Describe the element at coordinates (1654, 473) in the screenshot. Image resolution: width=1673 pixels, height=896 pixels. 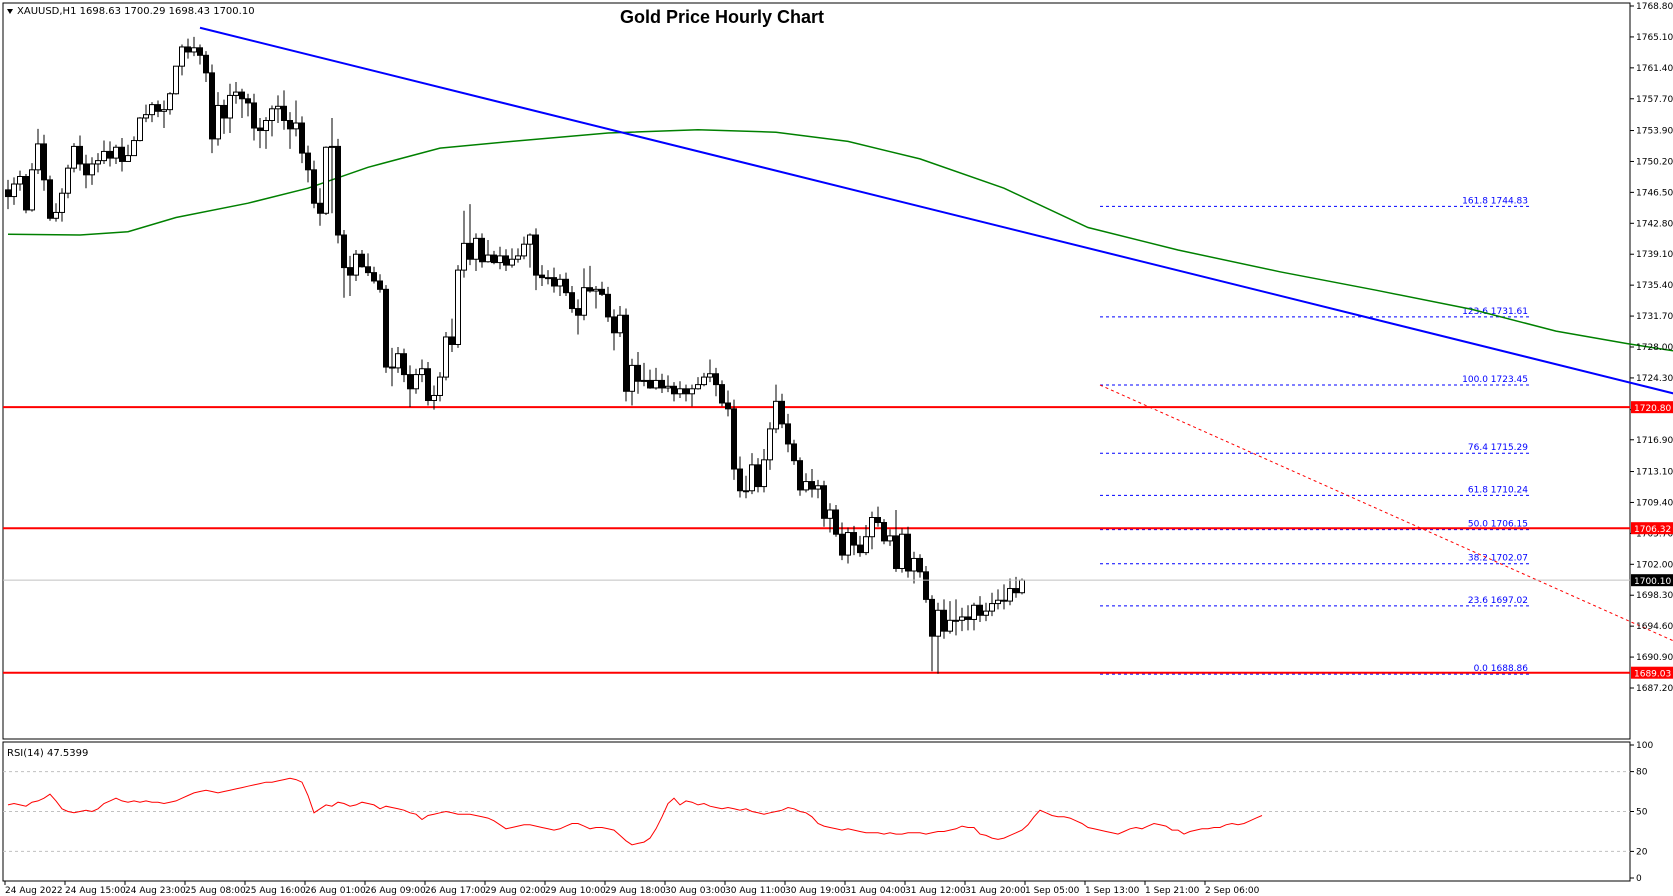
I see `price-tick-label: 1713.10` at that location.